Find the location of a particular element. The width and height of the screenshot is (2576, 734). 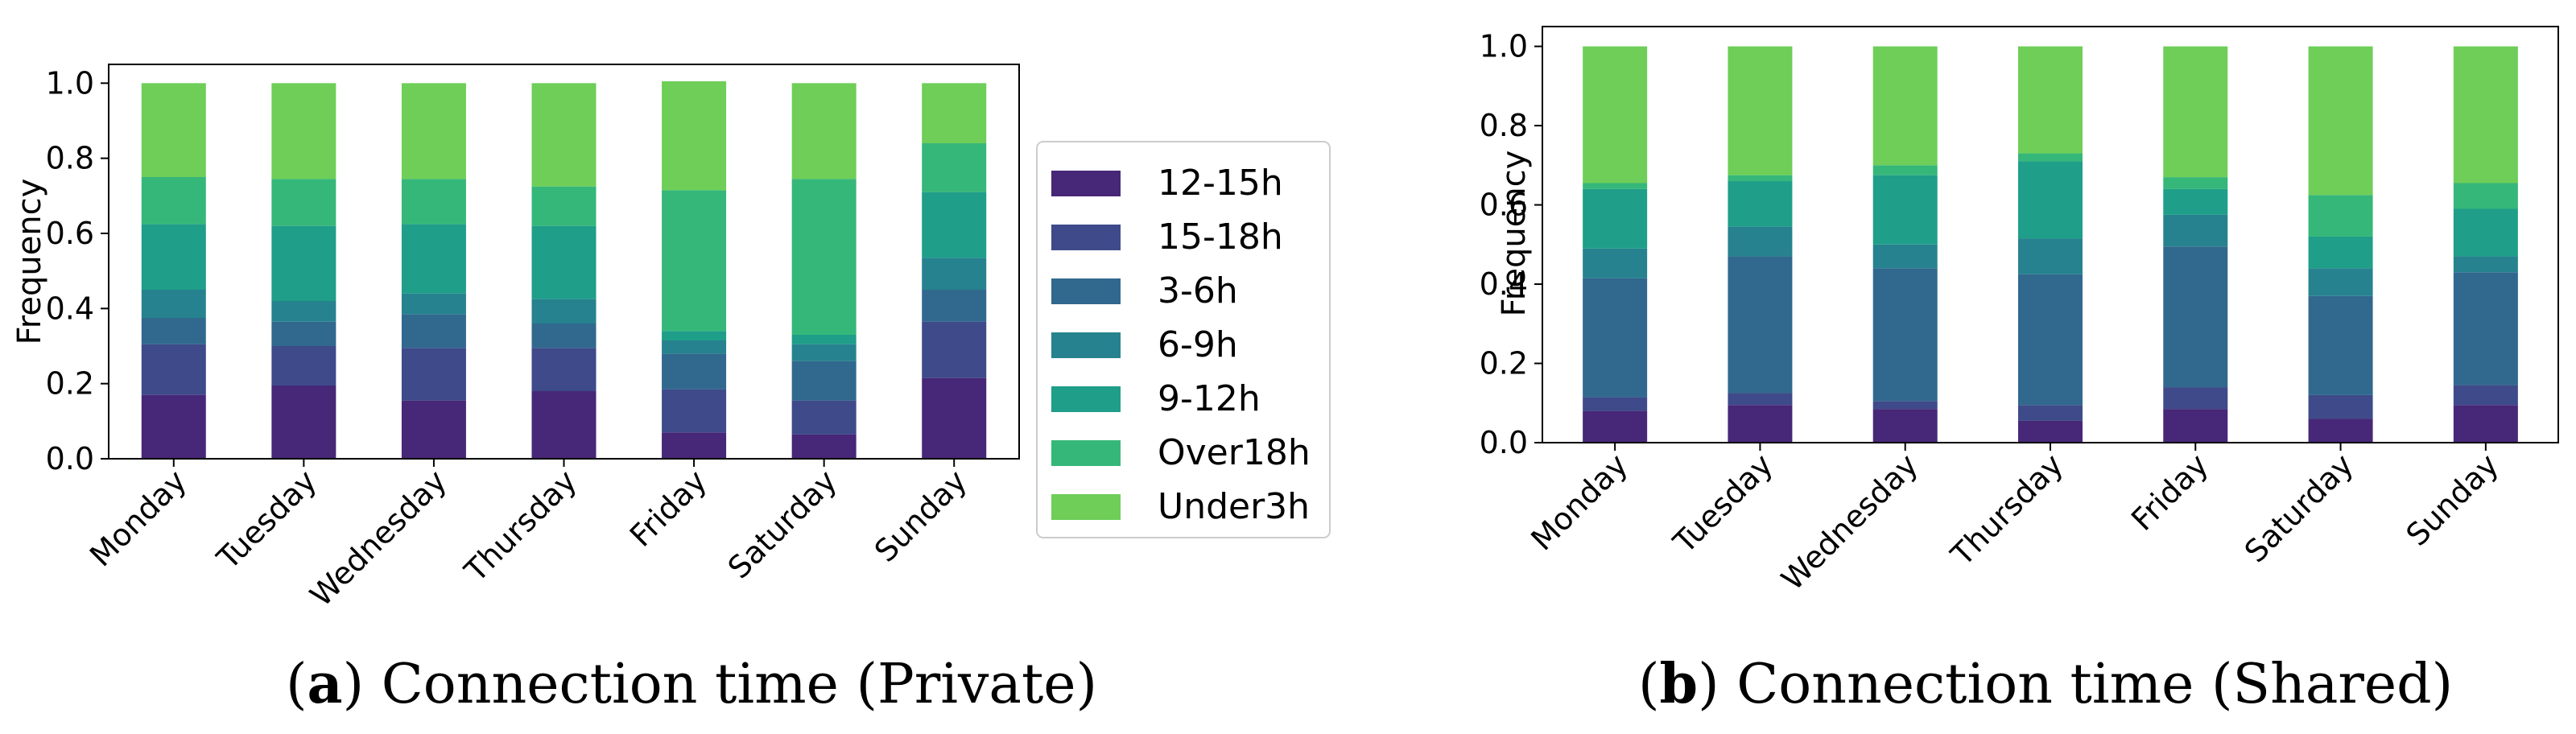

bar-tuesday-12-15h is located at coordinates (303, 422).